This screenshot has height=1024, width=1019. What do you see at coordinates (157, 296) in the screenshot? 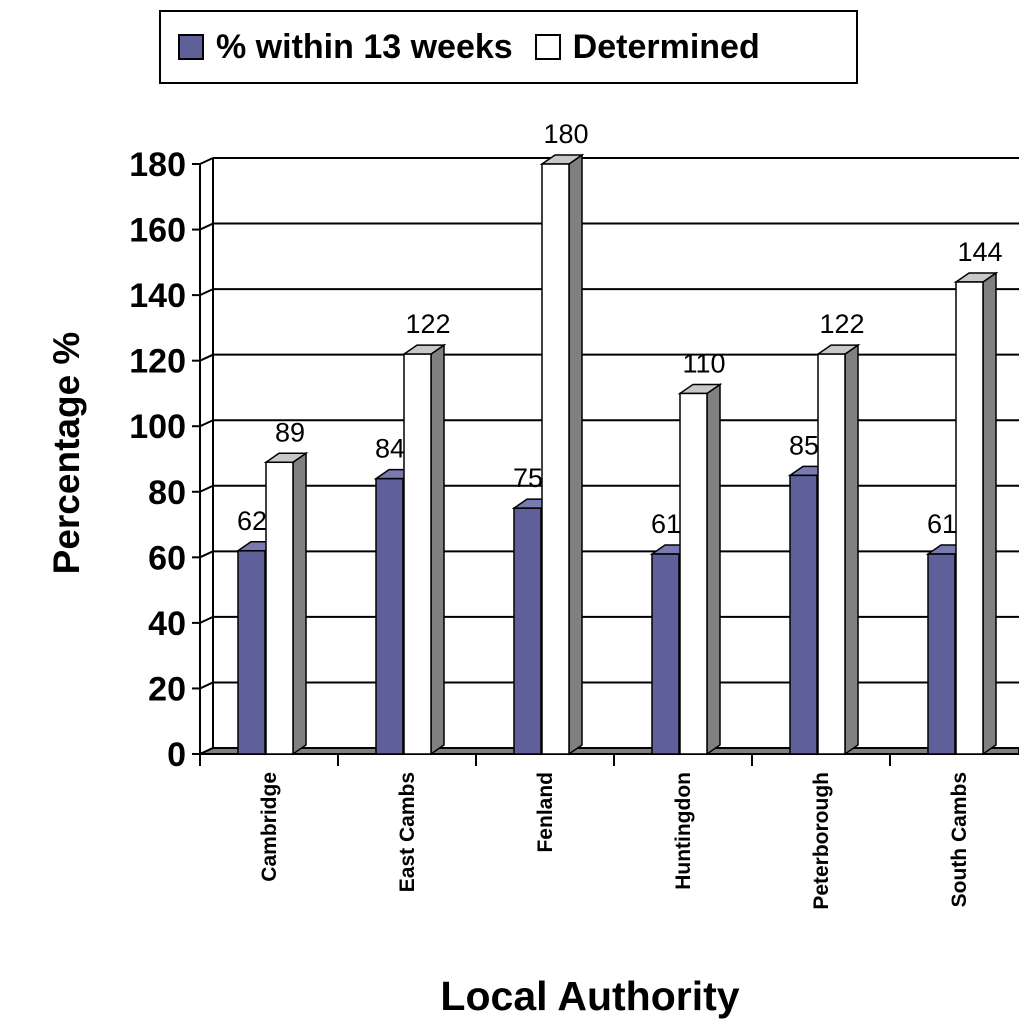
I see `y-tick-label: 140` at bounding box center [157, 296].